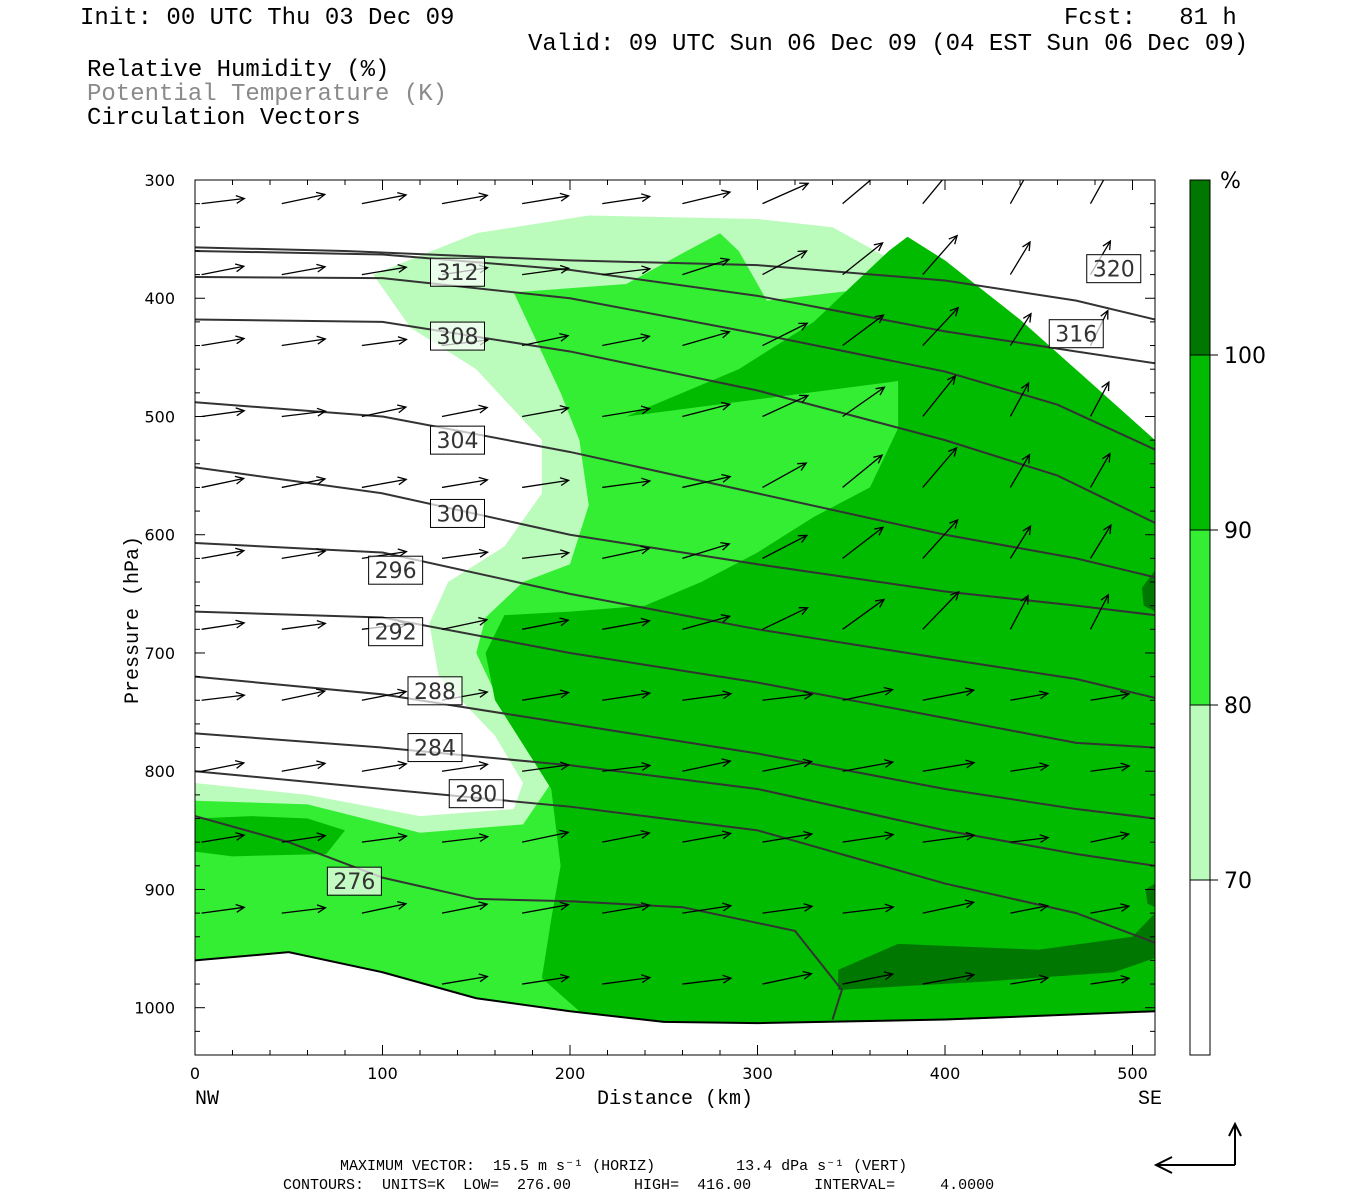 This screenshot has width=1350, height=1200. Describe the element at coordinates (435, 692) in the screenshot. I see `contour-label-288: 288` at that location.